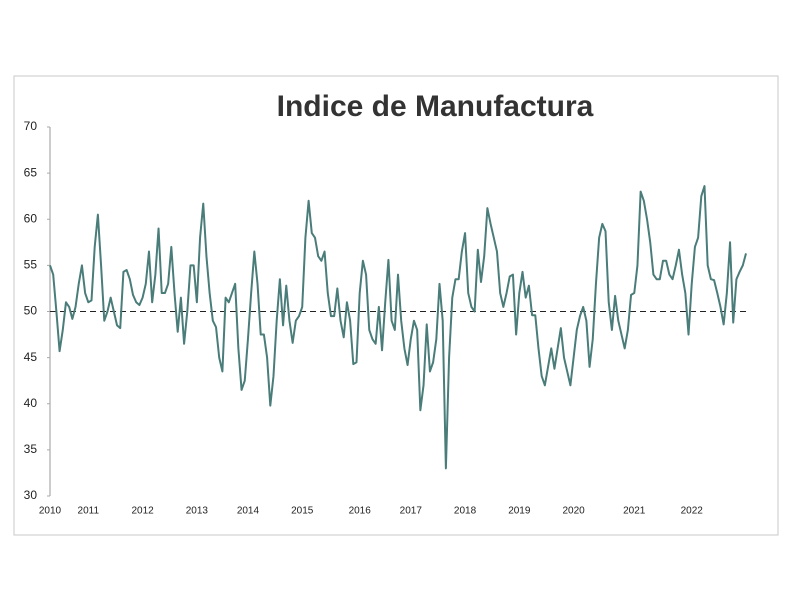 The height and width of the screenshot is (612, 792). Describe the element at coordinates (519, 511) in the screenshot. I see `x-tick-label: 2019` at that location.